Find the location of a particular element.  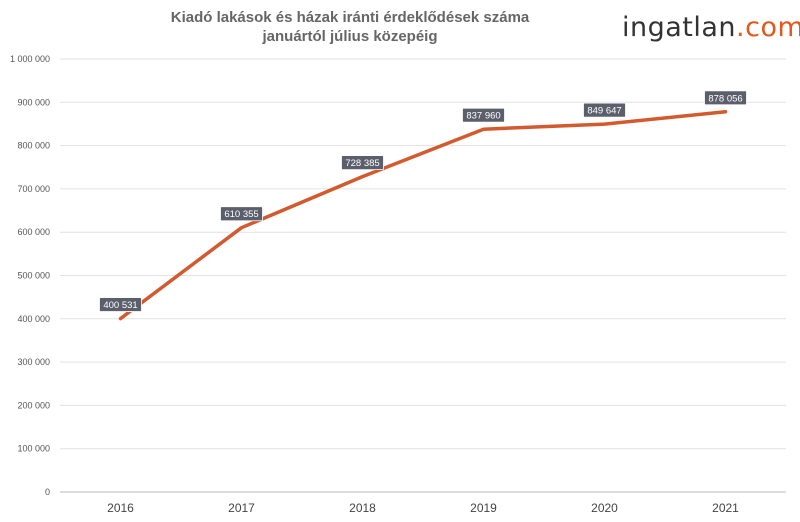

y-tick-label: 700 000 is located at coordinates (33, 189).